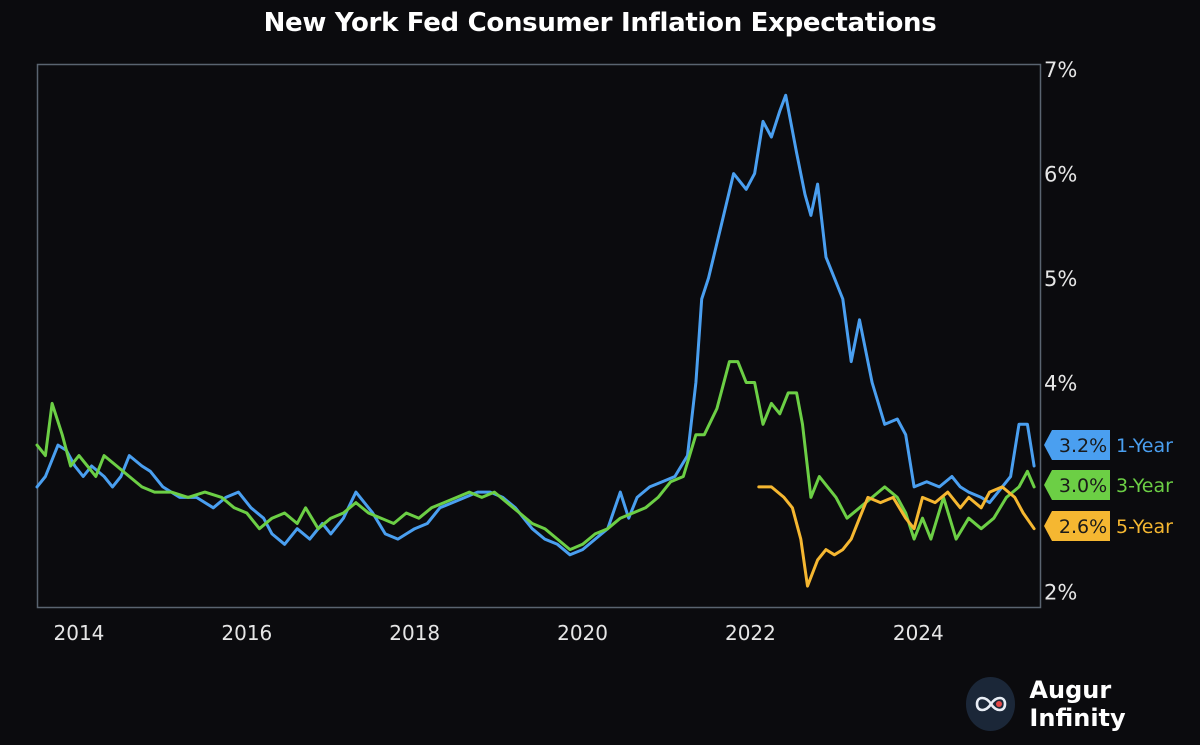 This screenshot has width=1200, height=745. Describe the element at coordinates (1144, 446) in the screenshot. I see `end-label-series-name: 1-Year` at that location.